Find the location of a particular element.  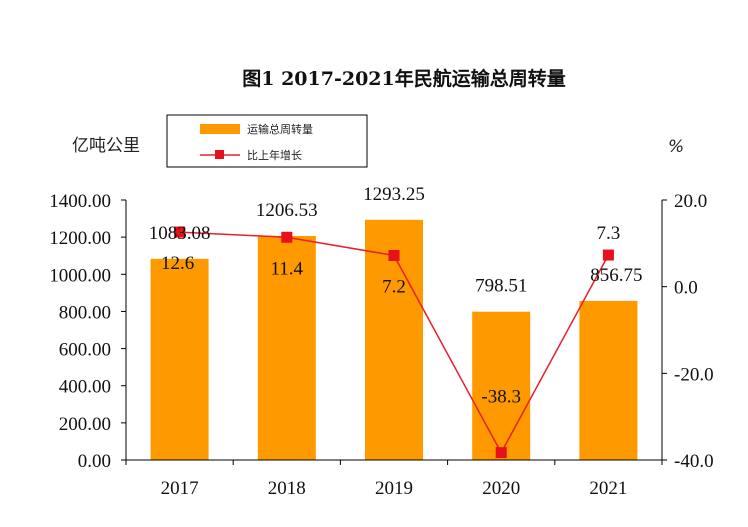

left-tick-label: 0.00 is located at coordinates (94, 461).